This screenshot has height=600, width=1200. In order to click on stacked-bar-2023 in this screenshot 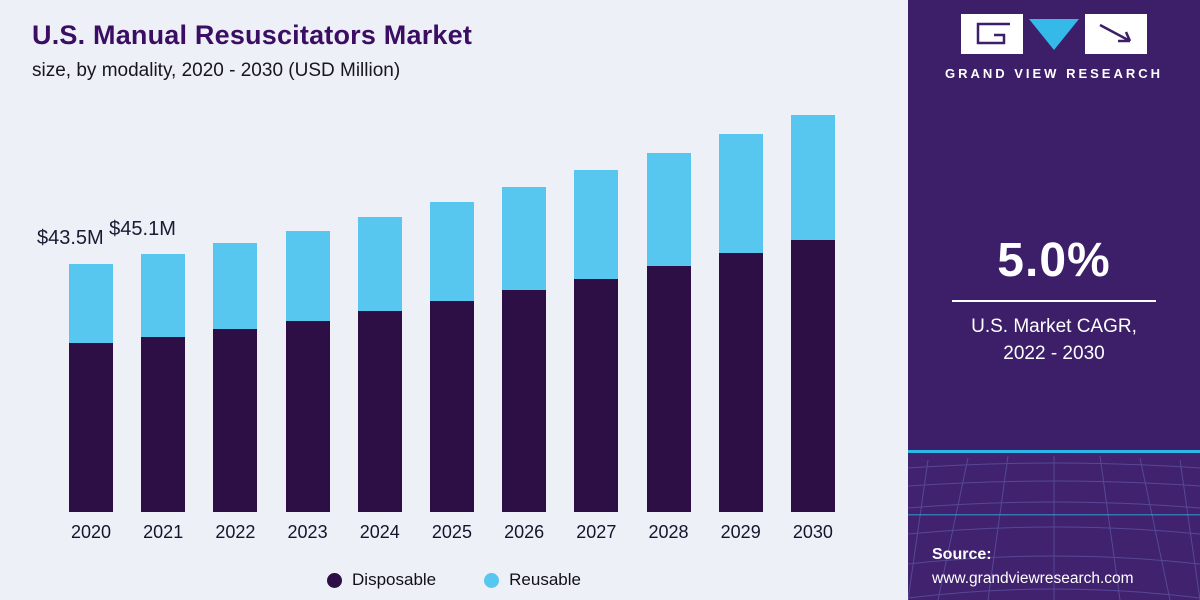, I will do `click(307, 371)`.